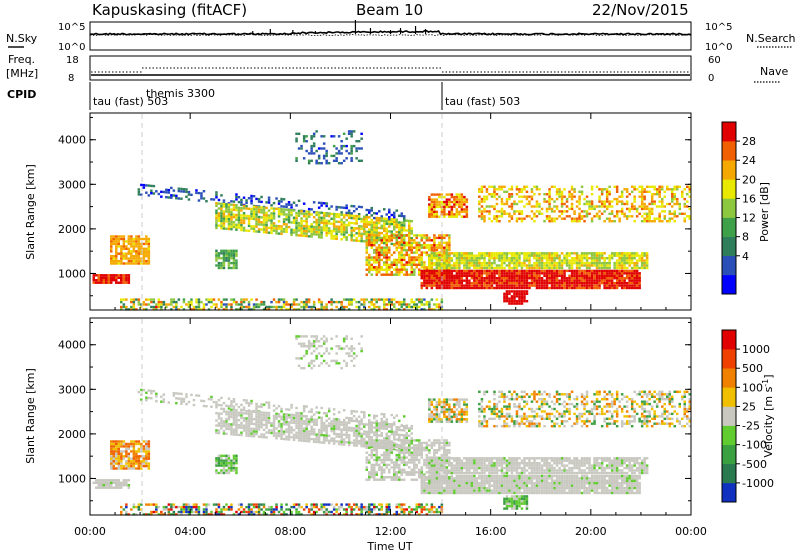 Image resolution: width=800 pixels, height=558 pixels. I want to click on power-cell-dip, so click(504, 296).